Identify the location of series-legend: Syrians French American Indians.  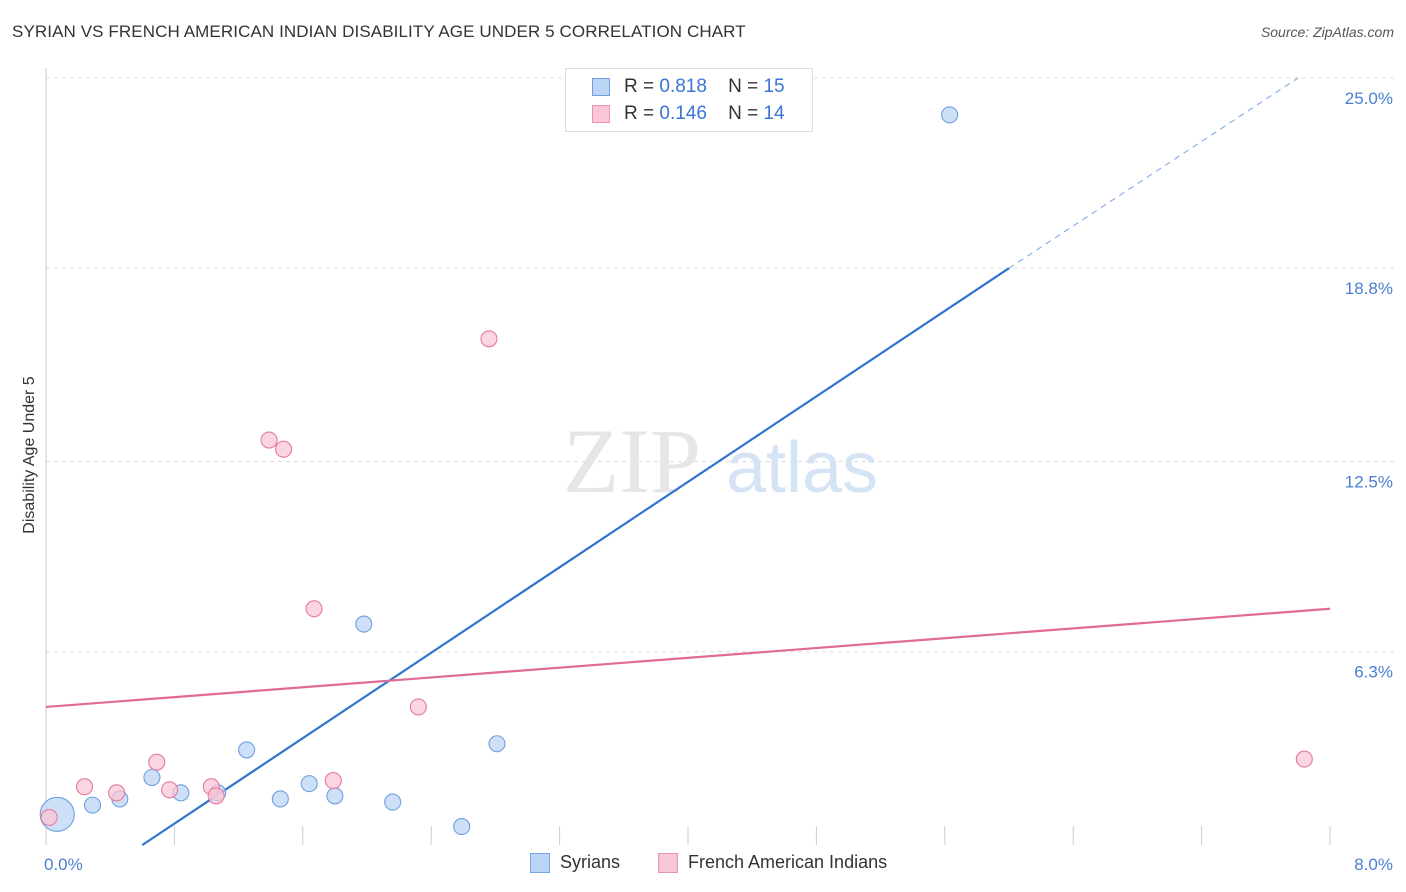
(703, 865).